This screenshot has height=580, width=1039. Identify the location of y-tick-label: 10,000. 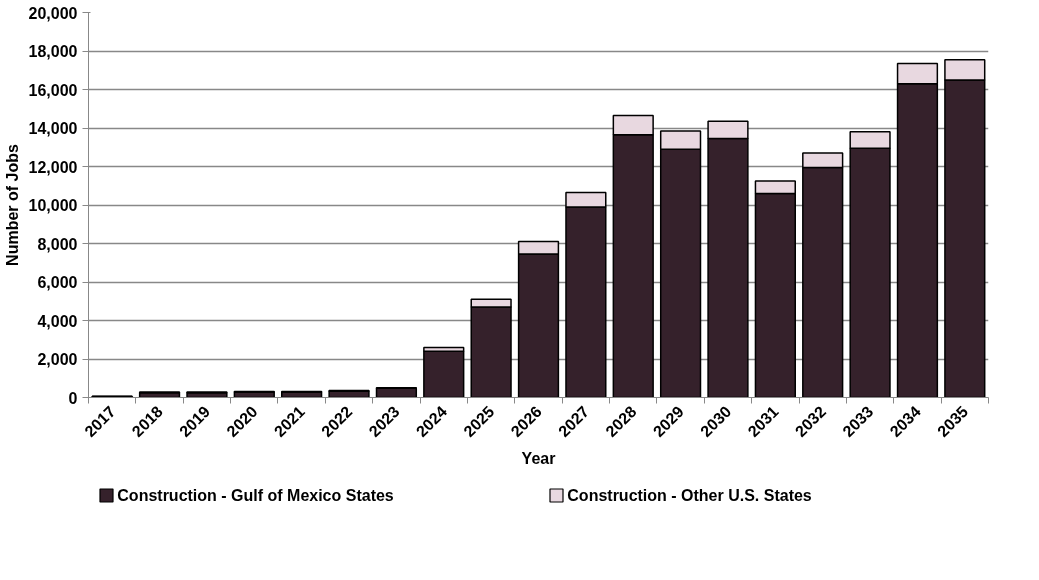
(53, 205).